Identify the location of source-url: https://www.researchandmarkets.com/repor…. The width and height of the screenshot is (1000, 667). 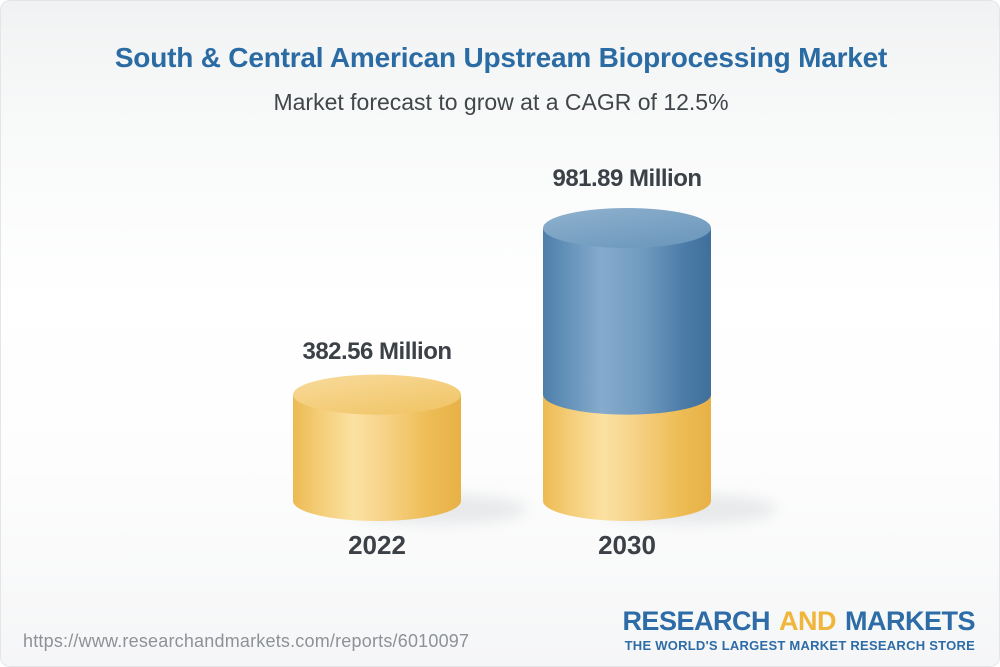
(246, 641).